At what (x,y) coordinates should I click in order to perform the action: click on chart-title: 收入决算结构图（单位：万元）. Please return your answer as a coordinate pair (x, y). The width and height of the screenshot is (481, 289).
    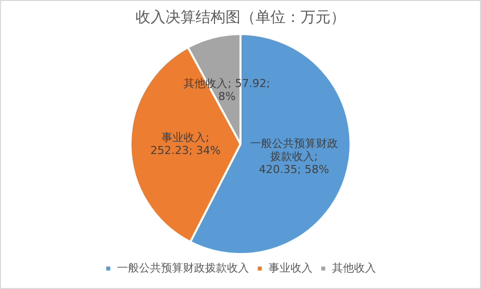
    Looking at the image, I should click on (241, 17).